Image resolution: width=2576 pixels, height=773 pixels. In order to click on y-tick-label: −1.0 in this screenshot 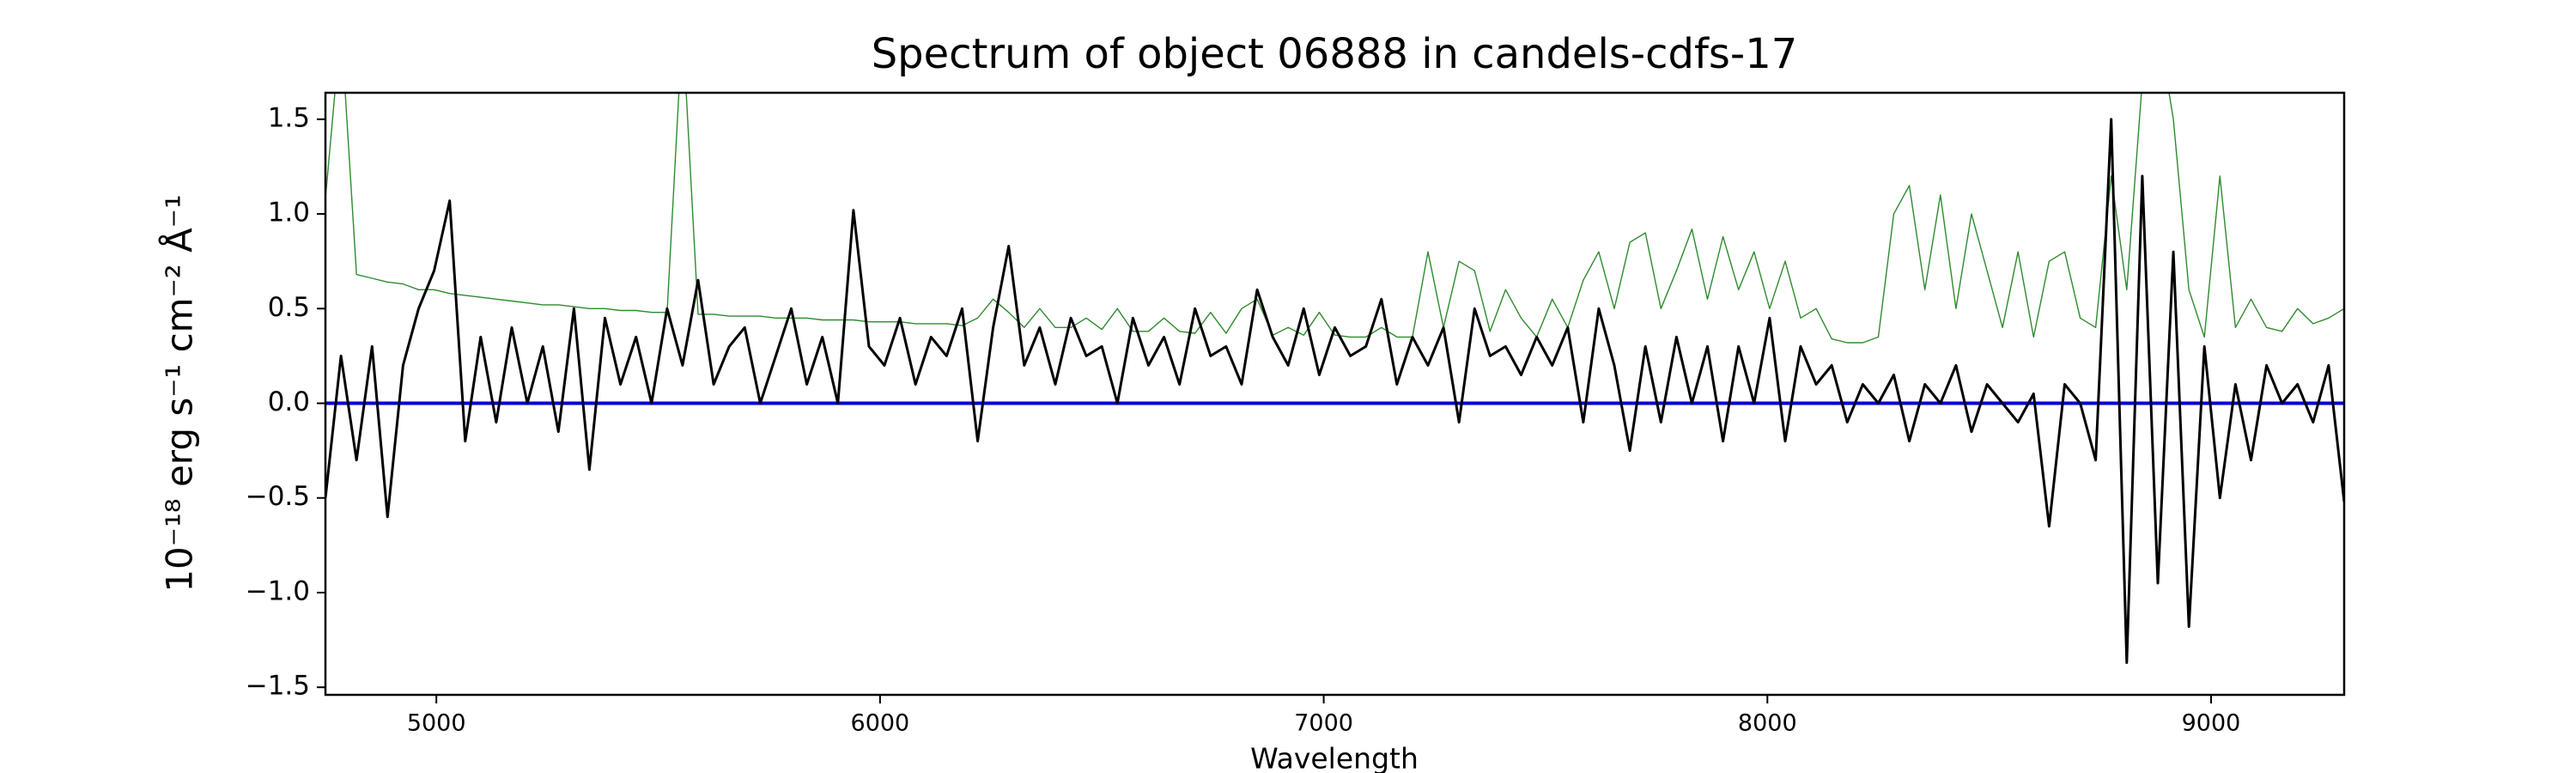, I will do `click(278, 590)`.